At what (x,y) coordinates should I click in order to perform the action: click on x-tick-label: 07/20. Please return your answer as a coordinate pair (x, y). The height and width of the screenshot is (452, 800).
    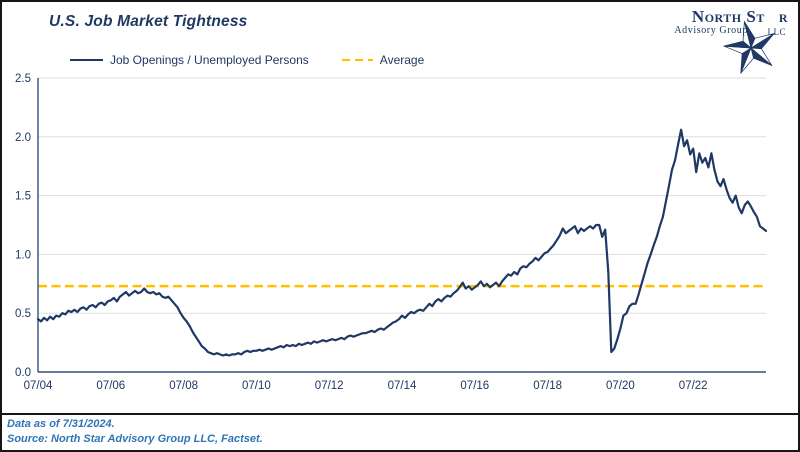
    Looking at the image, I should click on (620, 386).